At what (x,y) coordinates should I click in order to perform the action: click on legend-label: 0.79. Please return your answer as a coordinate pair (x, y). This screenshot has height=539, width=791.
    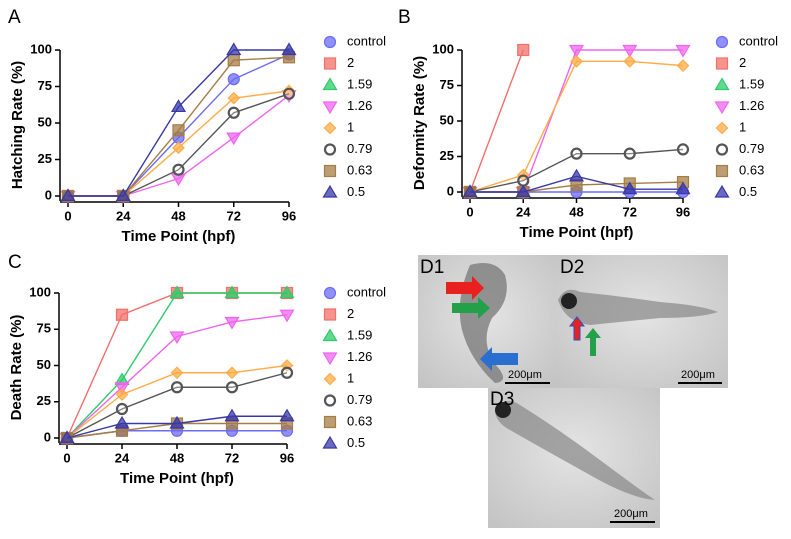
    Looking at the image, I should click on (751, 148).